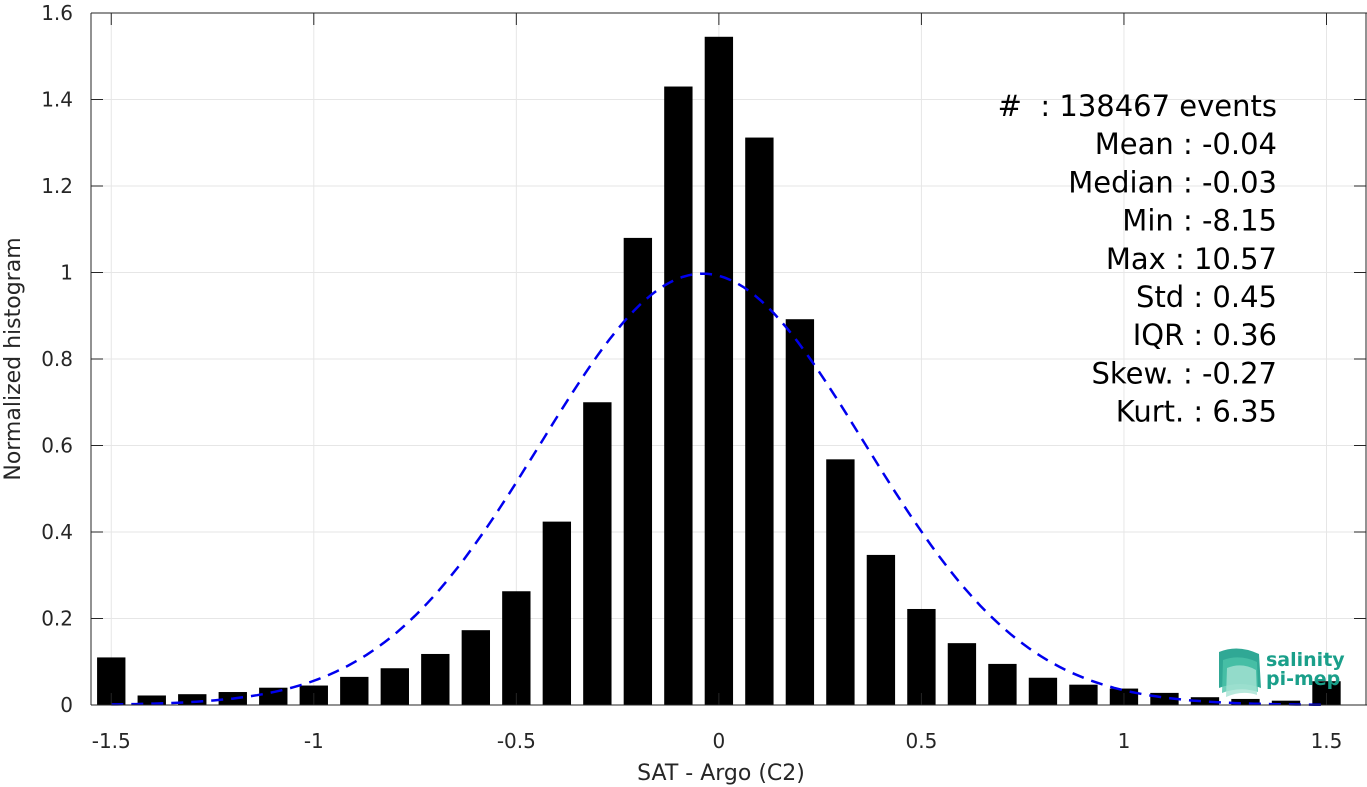 This screenshot has width=1367, height=787. I want to click on x-axis-title: SAT - Argo (C2), so click(721, 773).